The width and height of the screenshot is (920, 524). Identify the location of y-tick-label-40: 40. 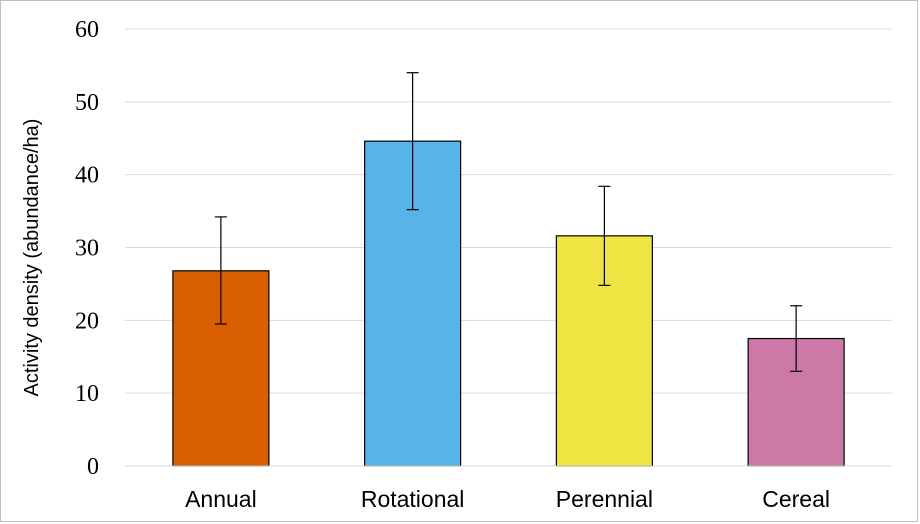
(87, 176).